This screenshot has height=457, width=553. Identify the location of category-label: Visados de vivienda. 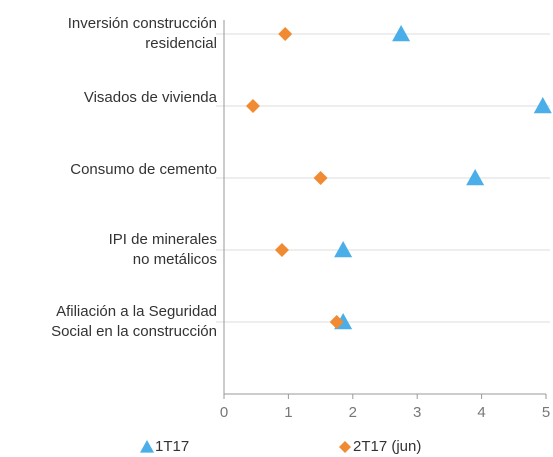
(151, 97).